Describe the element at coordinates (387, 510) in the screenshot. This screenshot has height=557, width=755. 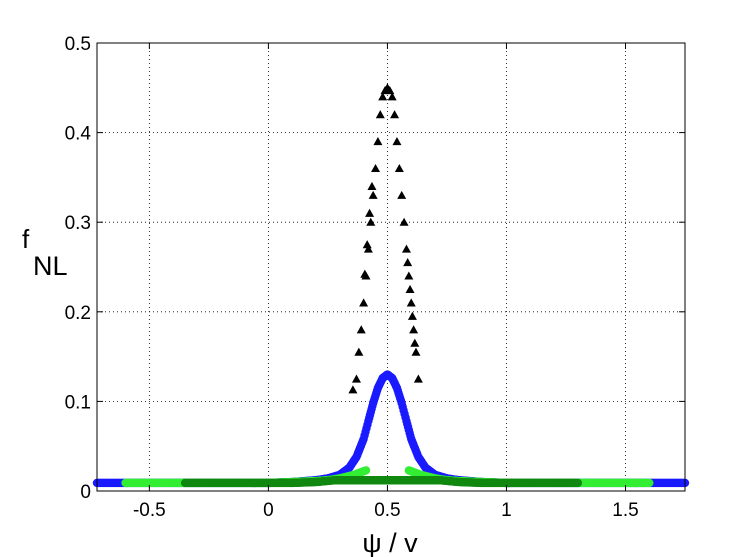
I see `x-tick-label: 0.5` at that location.